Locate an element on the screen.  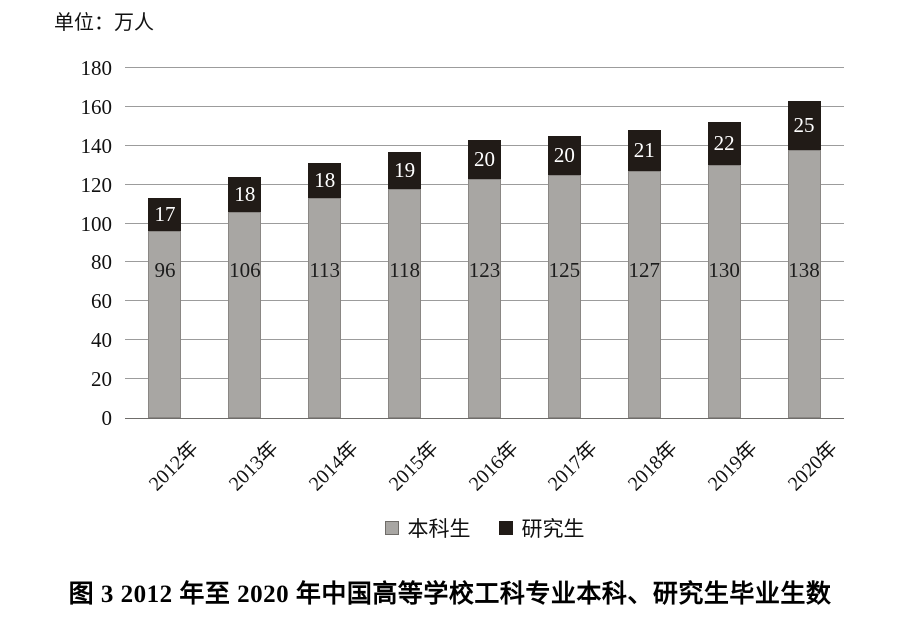
undergrad-value-label: 96 is located at coordinates (165, 270).